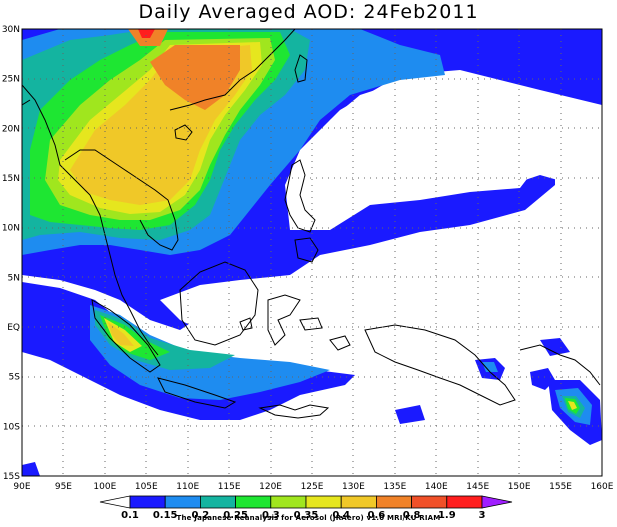  Describe the element at coordinates (121, 334) in the screenshot. I see `aod-gold-south` at that location.